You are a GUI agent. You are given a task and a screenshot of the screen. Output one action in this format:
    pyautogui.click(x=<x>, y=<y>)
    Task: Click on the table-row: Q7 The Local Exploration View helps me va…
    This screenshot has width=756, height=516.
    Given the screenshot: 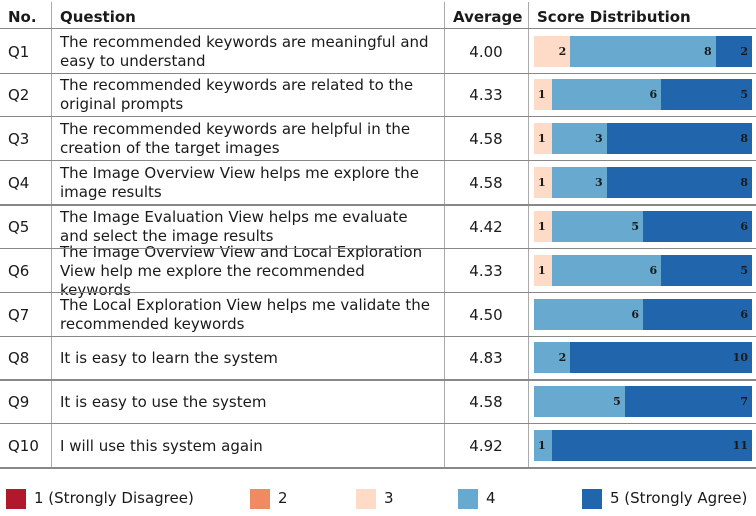 What is the action you would take?
    pyautogui.click(x=378, y=315)
    